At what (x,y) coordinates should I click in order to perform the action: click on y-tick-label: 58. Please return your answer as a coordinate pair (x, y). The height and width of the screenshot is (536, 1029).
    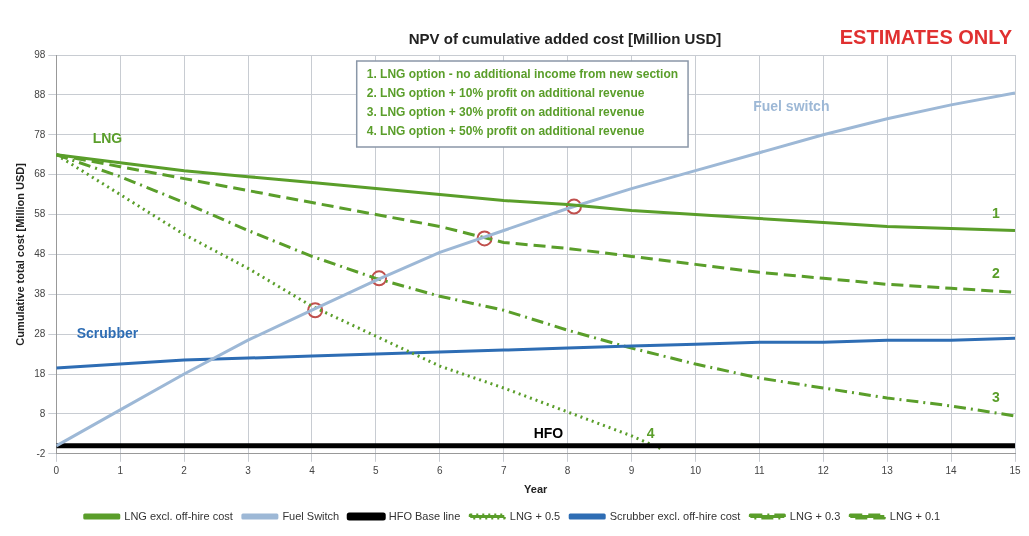
    Looking at the image, I should click on (40, 214).